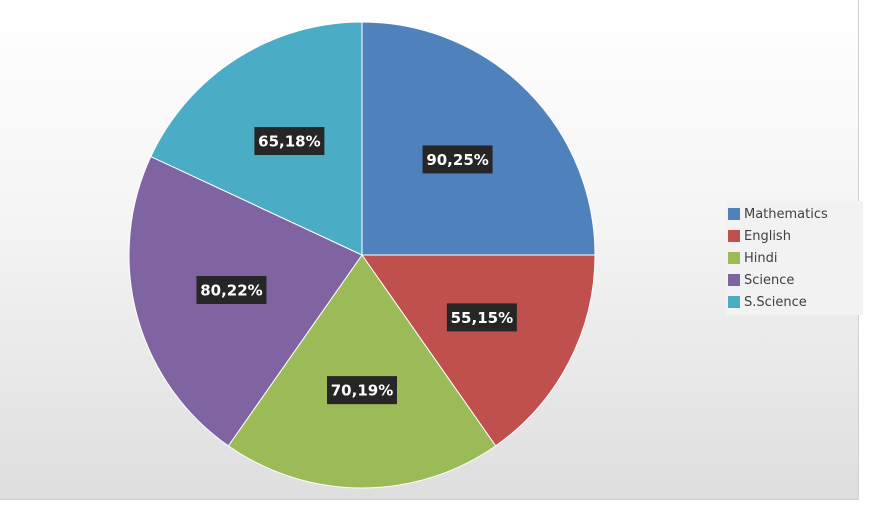  Describe the element at coordinates (478, 350) in the screenshot. I see `pie-slice-english` at that location.